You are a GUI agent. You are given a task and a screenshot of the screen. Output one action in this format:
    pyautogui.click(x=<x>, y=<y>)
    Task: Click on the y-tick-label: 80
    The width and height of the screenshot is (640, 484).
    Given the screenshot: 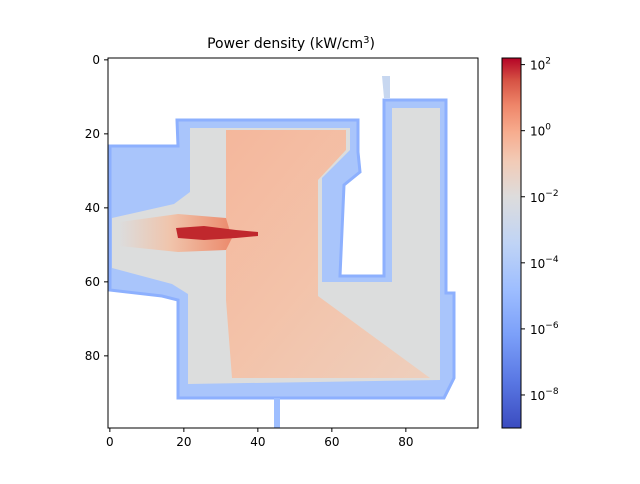 What is the action you would take?
    pyautogui.click(x=92, y=356)
    